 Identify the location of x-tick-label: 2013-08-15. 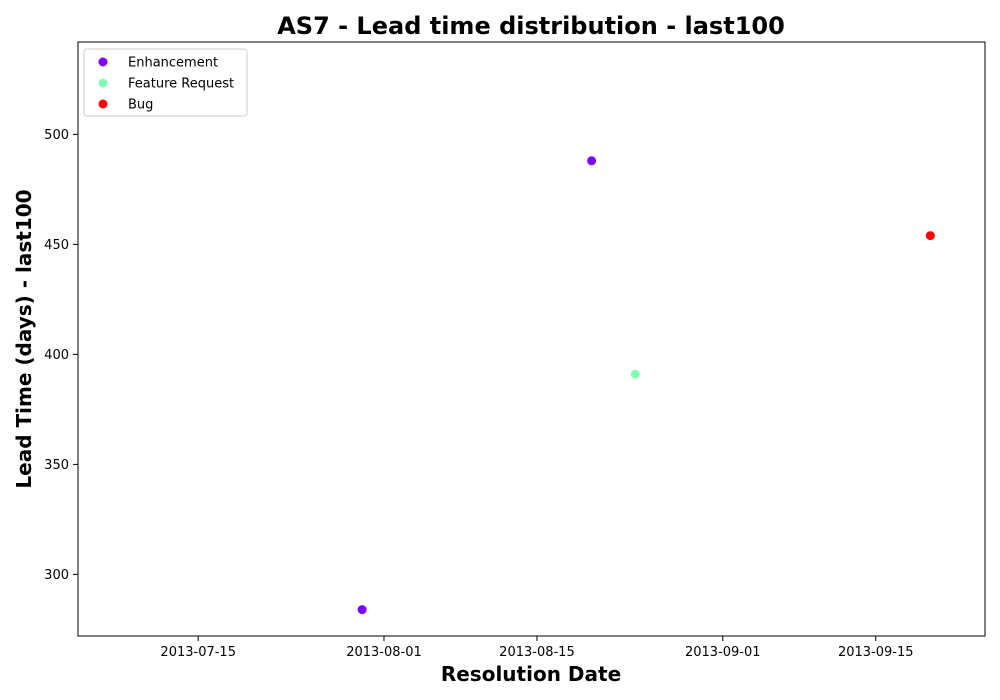
(537, 652).